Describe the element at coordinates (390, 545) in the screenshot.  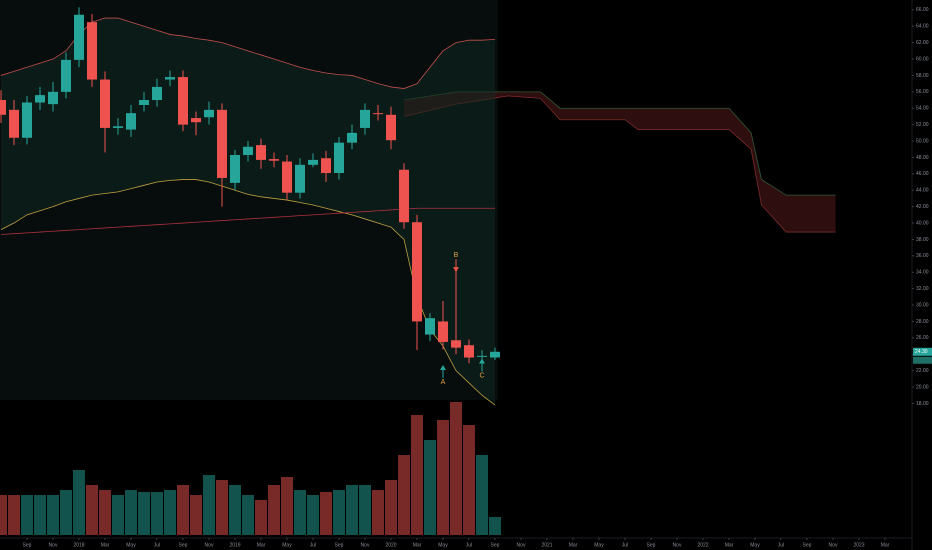
I see `x-tick-label: 2020` at that location.